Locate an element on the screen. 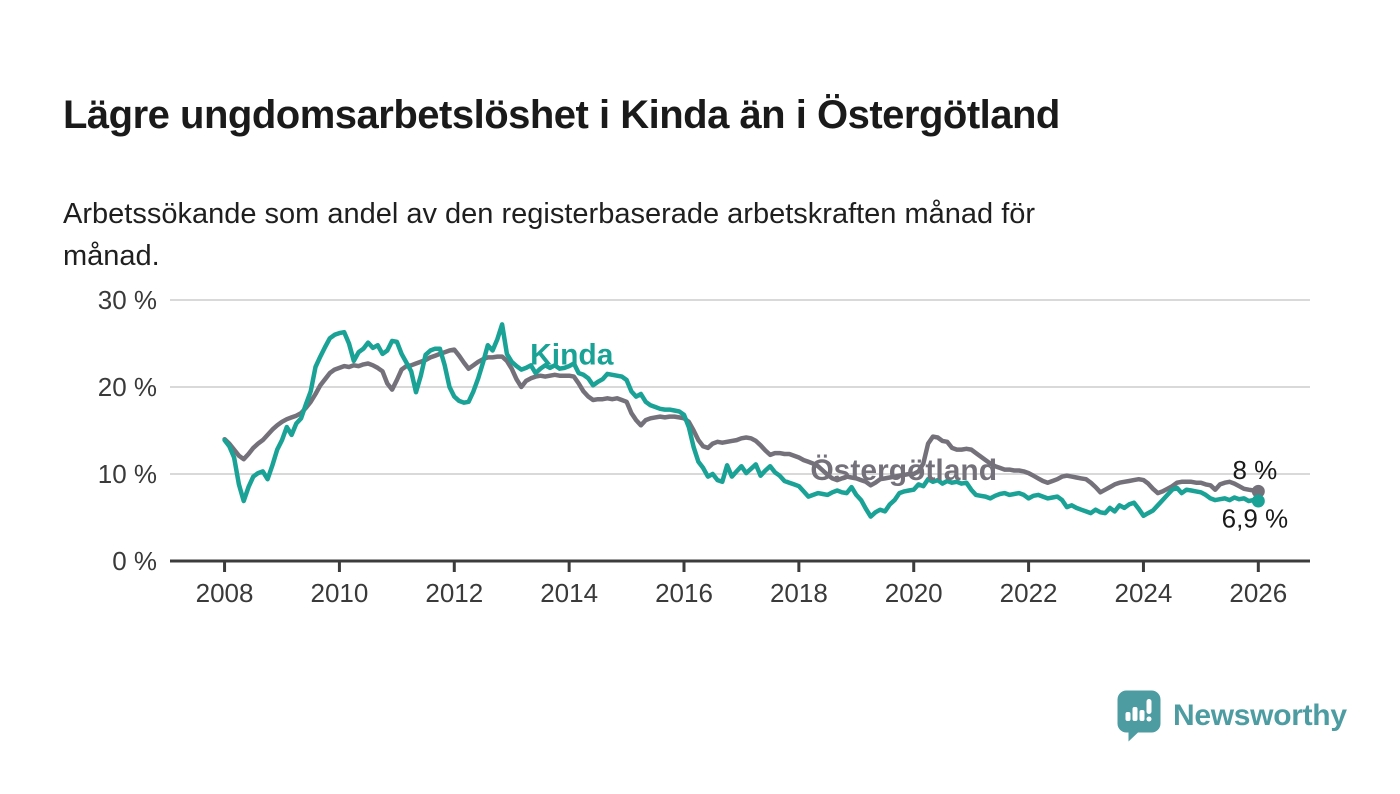  end-value-label-1: 6,9 % is located at coordinates (1255, 519).